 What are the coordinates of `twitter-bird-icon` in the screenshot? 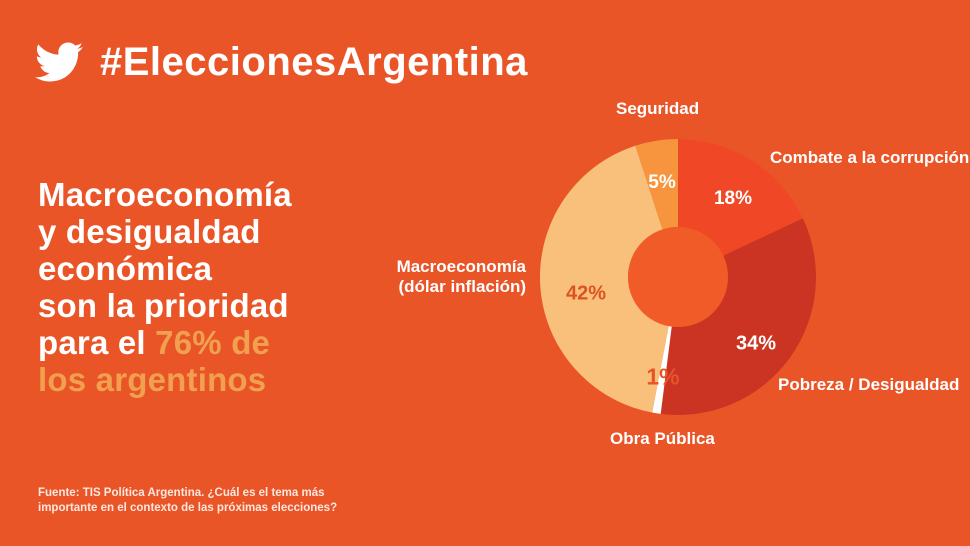 It's located at (59, 62).